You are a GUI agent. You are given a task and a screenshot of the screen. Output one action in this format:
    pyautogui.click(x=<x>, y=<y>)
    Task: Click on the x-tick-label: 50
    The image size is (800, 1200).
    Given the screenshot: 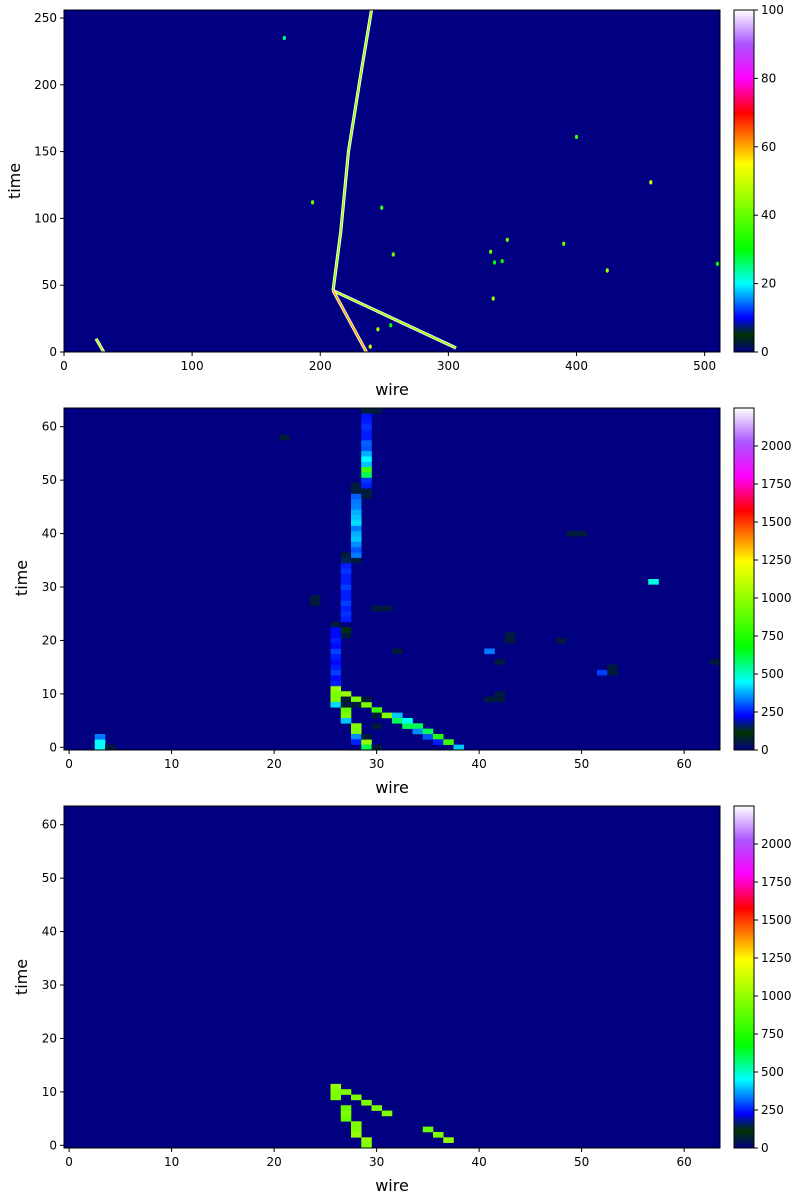 What is the action you would take?
    pyautogui.click(x=581, y=764)
    